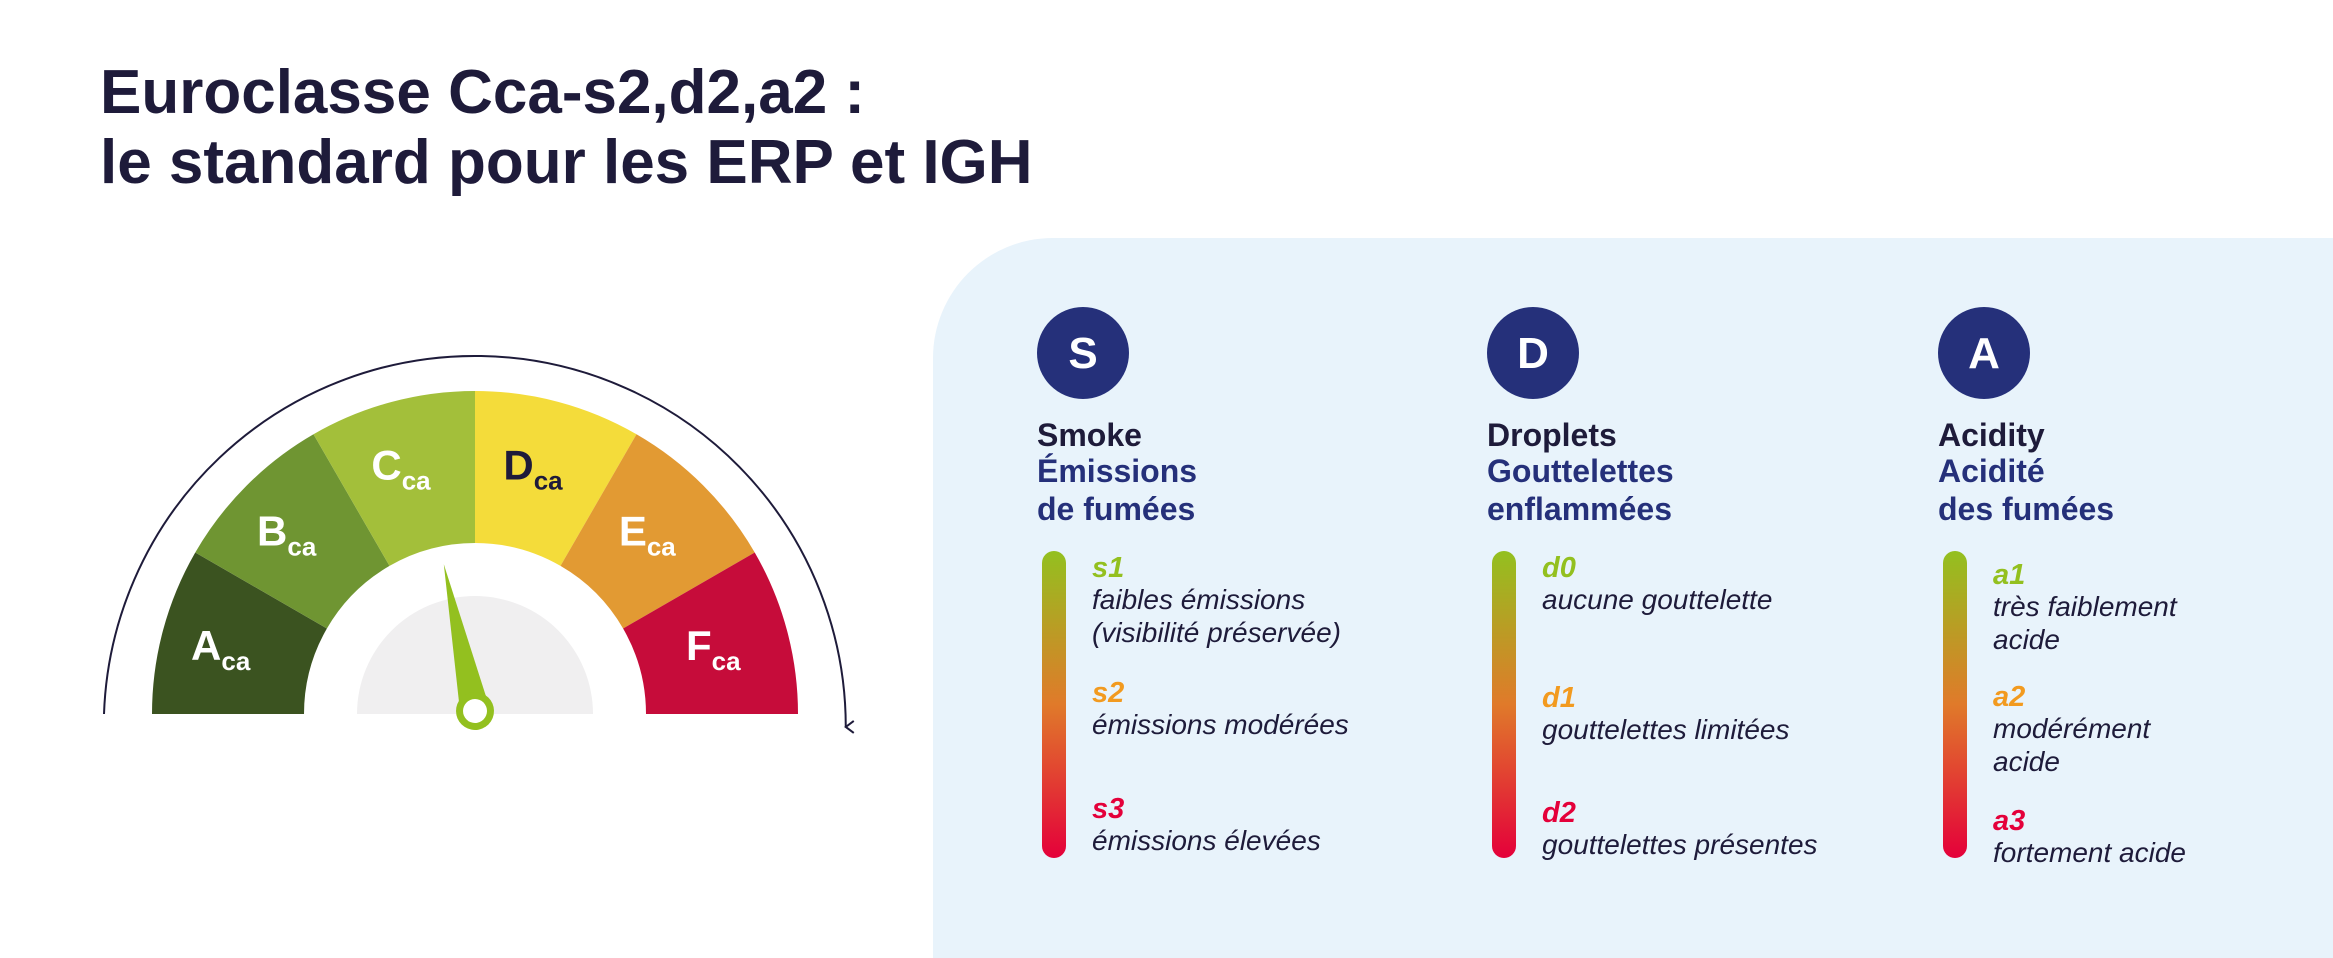  What do you see at coordinates (1991, 435) in the screenshot?
I see `column-title: Acidity` at bounding box center [1991, 435].